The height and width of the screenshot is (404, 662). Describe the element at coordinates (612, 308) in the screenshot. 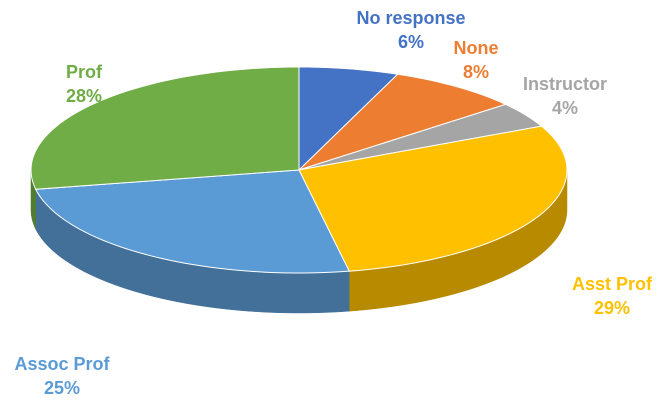

I see `label-asst-prof-percent: 29%` at that location.